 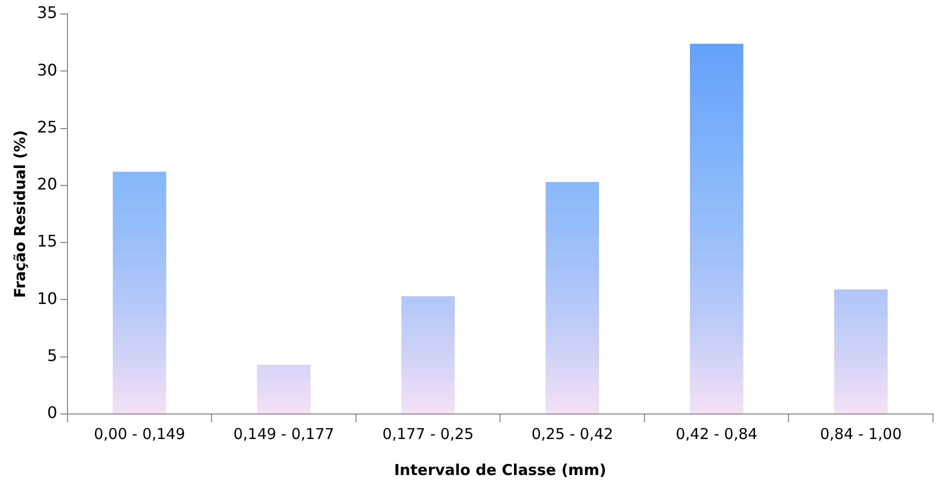 I want to click on y-tick-label: 15, so click(x=47, y=241).